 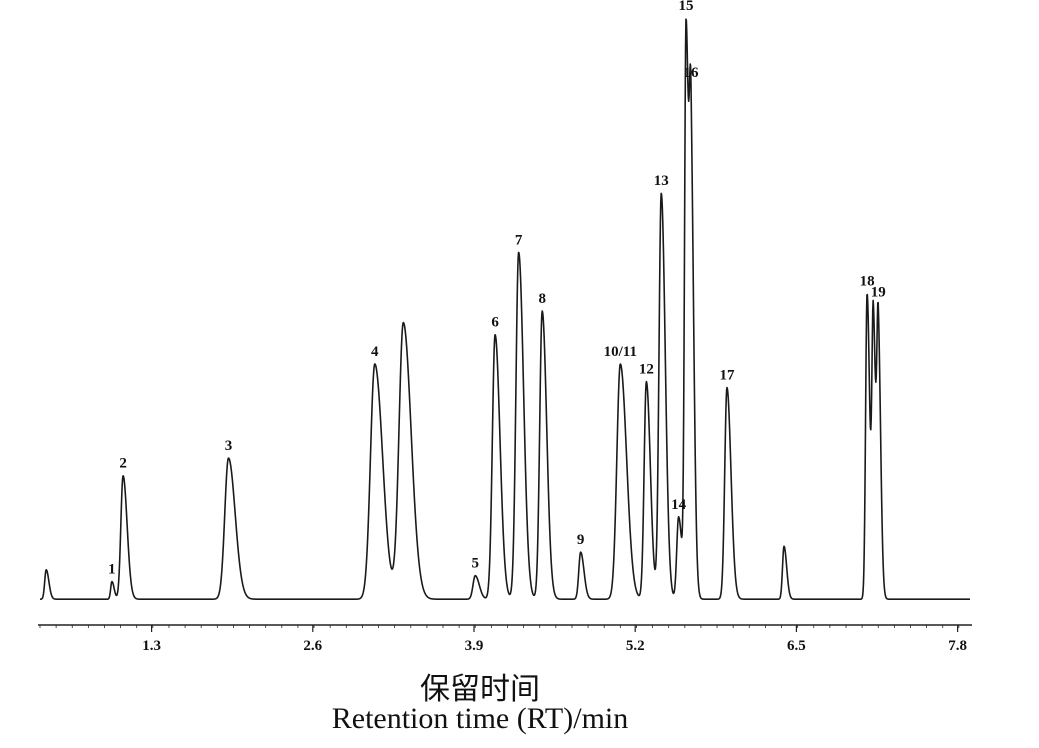 What do you see at coordinates (480, 689) in the screenshot?
I see `x-axis-label-chinese: 保留时间` at bounding box center [480, 689].